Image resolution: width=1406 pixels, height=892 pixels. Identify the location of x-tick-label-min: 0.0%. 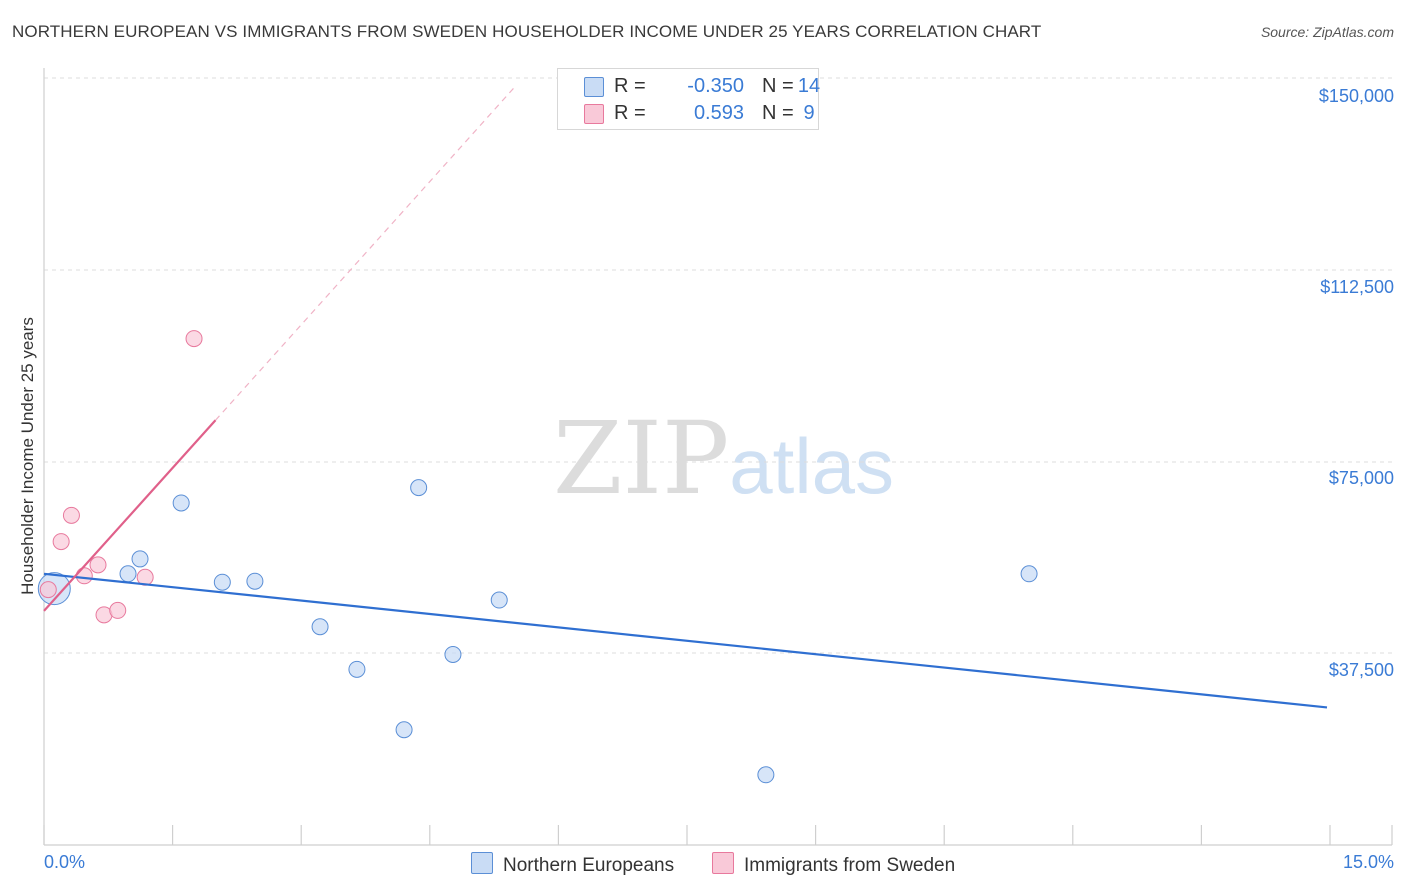
(65, 862).